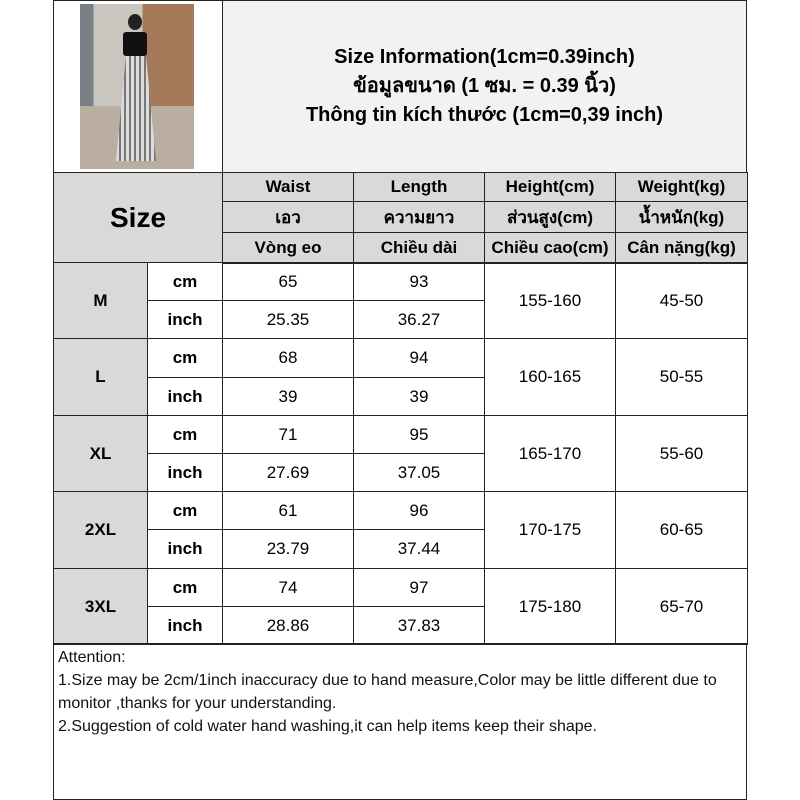 The image size is (800, 800). I want to click on size-label: 3XL, so click(100, 606).